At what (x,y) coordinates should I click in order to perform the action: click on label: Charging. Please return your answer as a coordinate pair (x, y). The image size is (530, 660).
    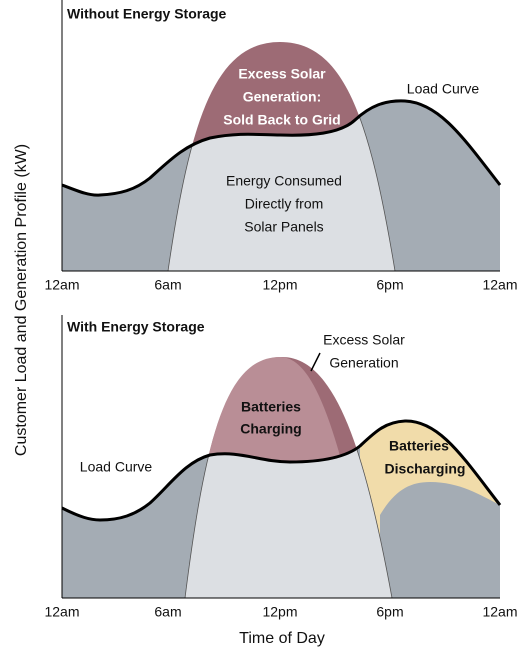
    Looking at the image, I should click on (270, 429).